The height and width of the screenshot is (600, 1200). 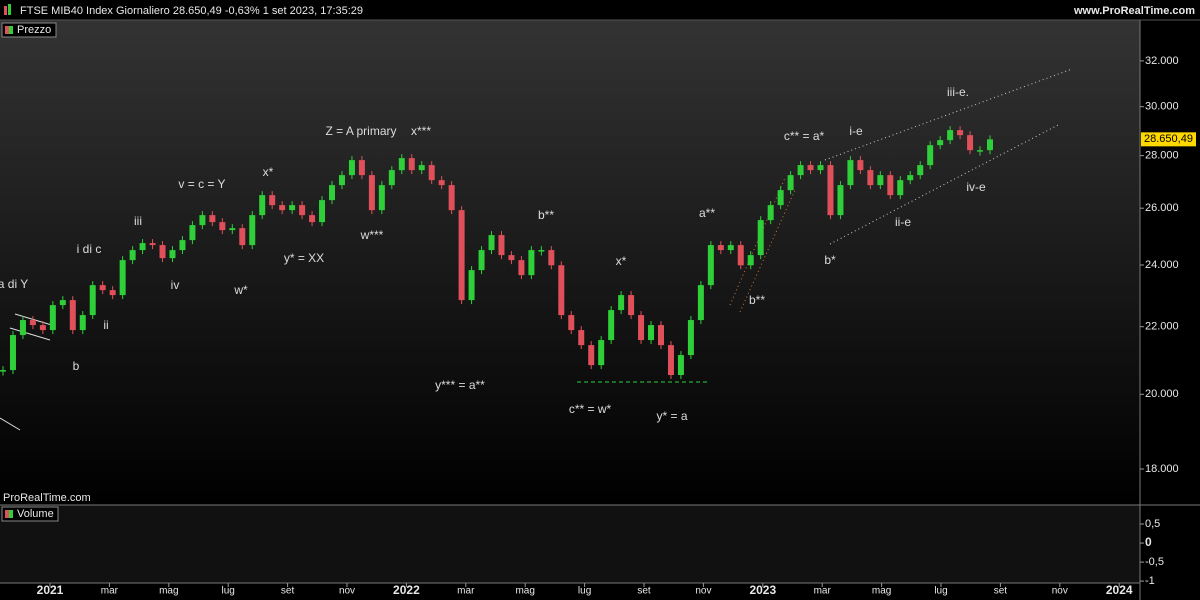 What do you see at coordinates (34, 30) in the screenshot?
I see `legend-label: Prezzo` at bounding box center [34, 30].